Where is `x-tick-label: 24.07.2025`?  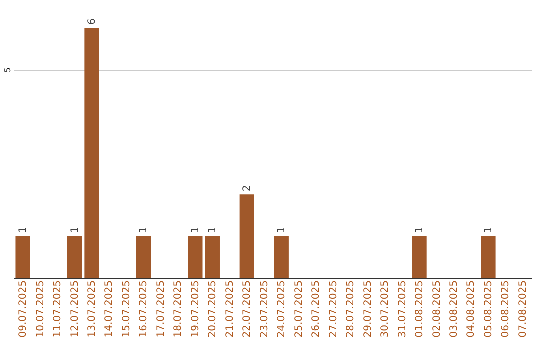
x-tick-label: 24.07.2025 is located at coordinates (282, 309).